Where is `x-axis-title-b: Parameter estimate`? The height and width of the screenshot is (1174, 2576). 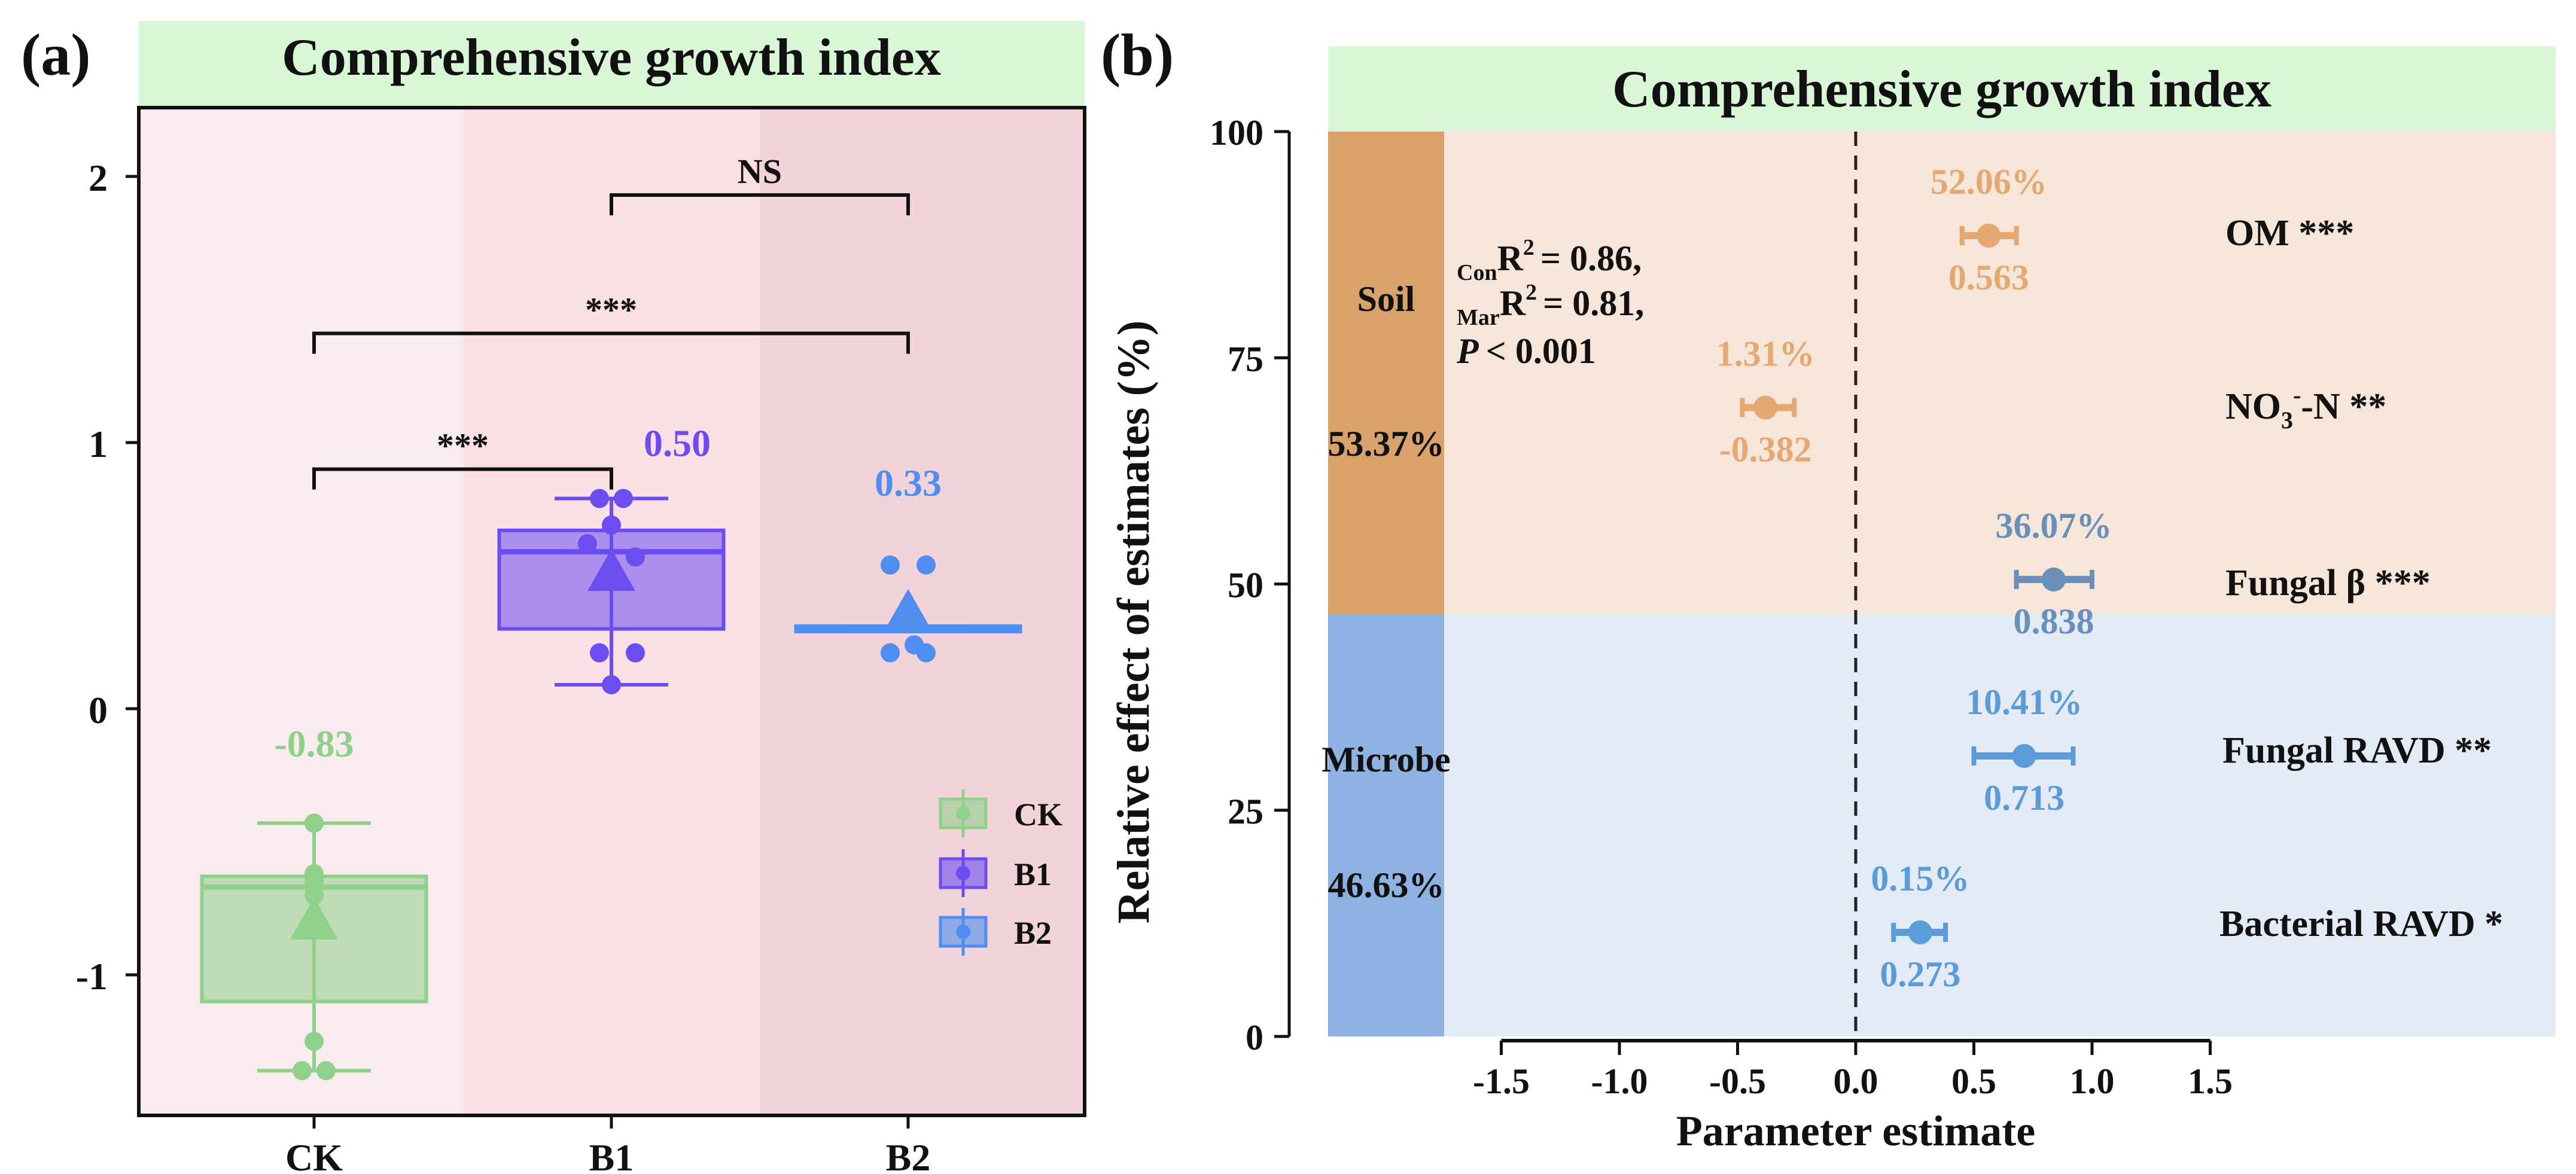 x-axis-title-b: Parameter estimate is located at coordinates (1855, 1131).